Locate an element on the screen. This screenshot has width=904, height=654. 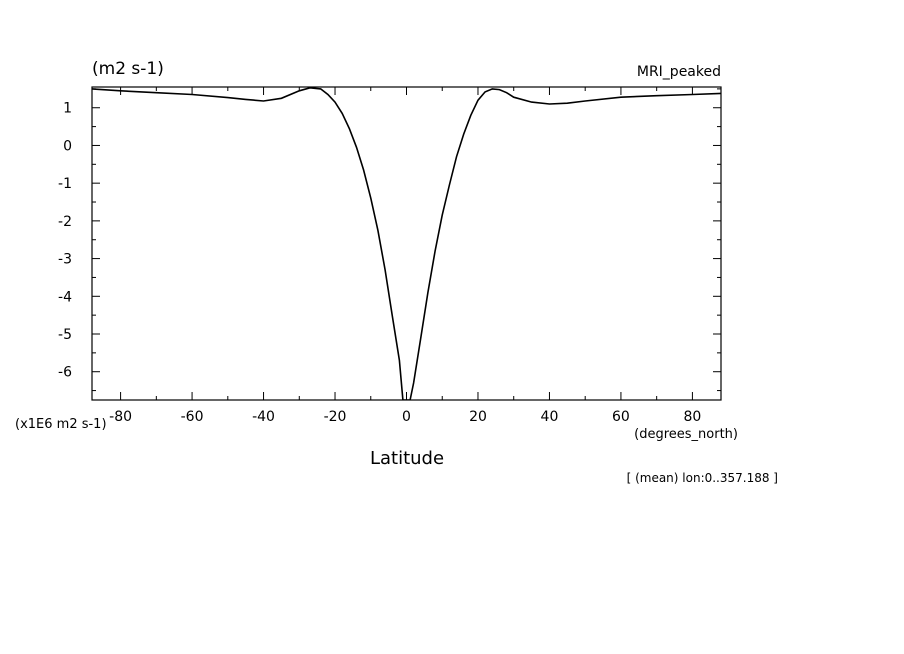
chart-subtitle: MRI_peaked is located at coordinates (679, 72).